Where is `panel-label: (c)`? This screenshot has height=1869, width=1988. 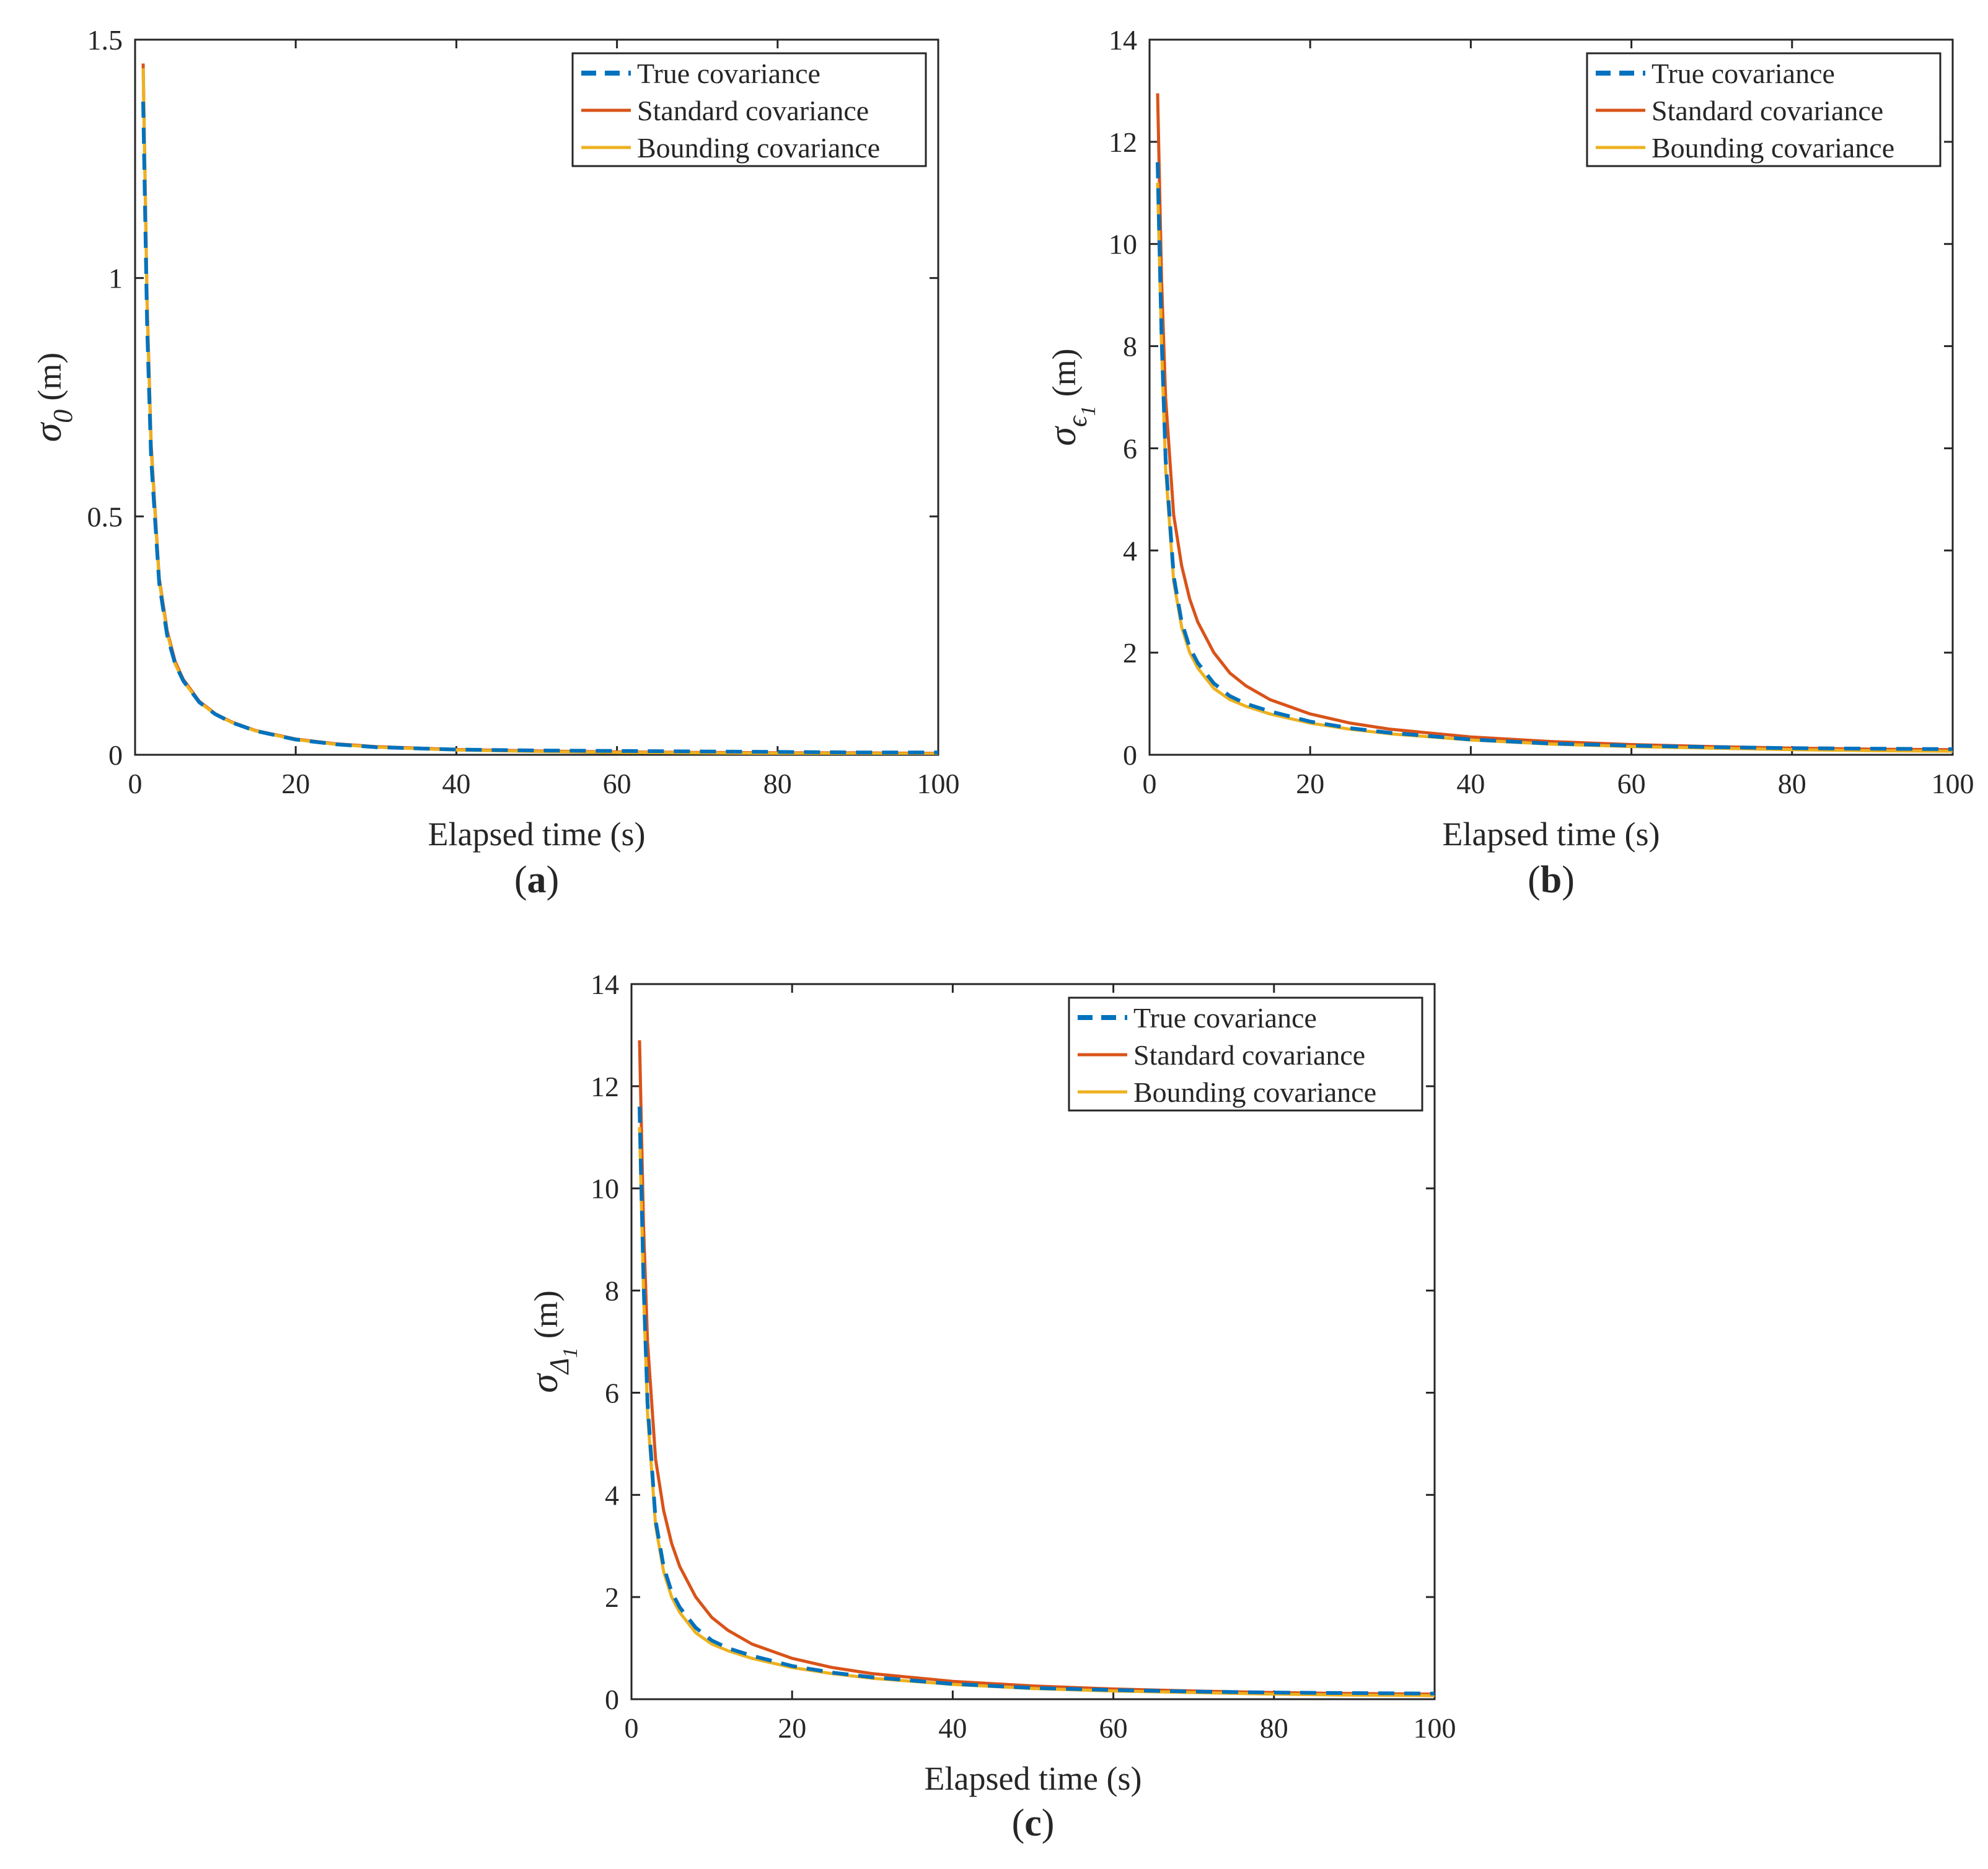
panel-label: (c) is located at coordinates (1033, 1823).